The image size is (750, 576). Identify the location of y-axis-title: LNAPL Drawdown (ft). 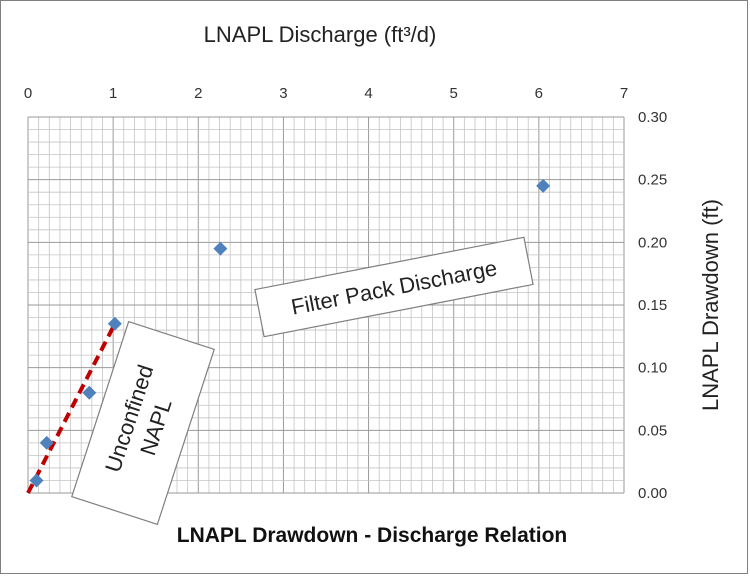
(710, 305).